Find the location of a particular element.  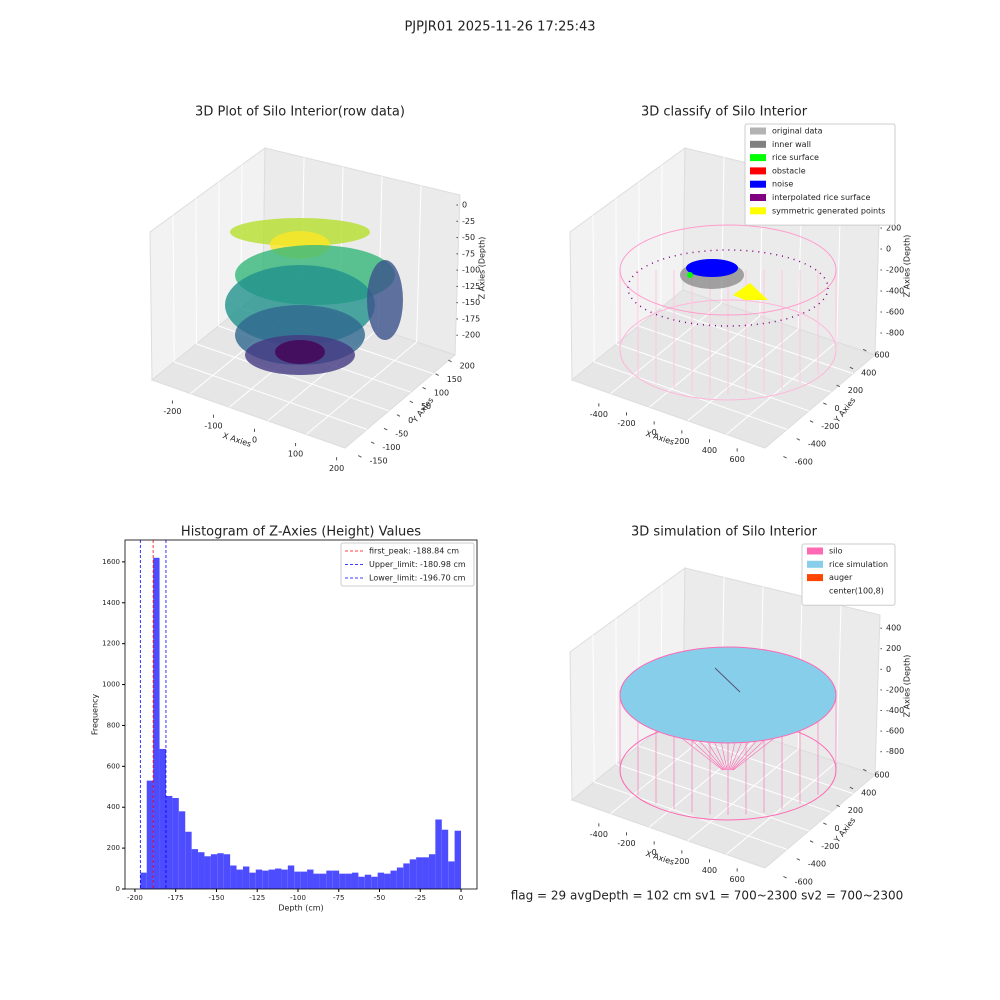

legend-label: Upper_limit: -180.98 cm is located at coordinates (417, 564).